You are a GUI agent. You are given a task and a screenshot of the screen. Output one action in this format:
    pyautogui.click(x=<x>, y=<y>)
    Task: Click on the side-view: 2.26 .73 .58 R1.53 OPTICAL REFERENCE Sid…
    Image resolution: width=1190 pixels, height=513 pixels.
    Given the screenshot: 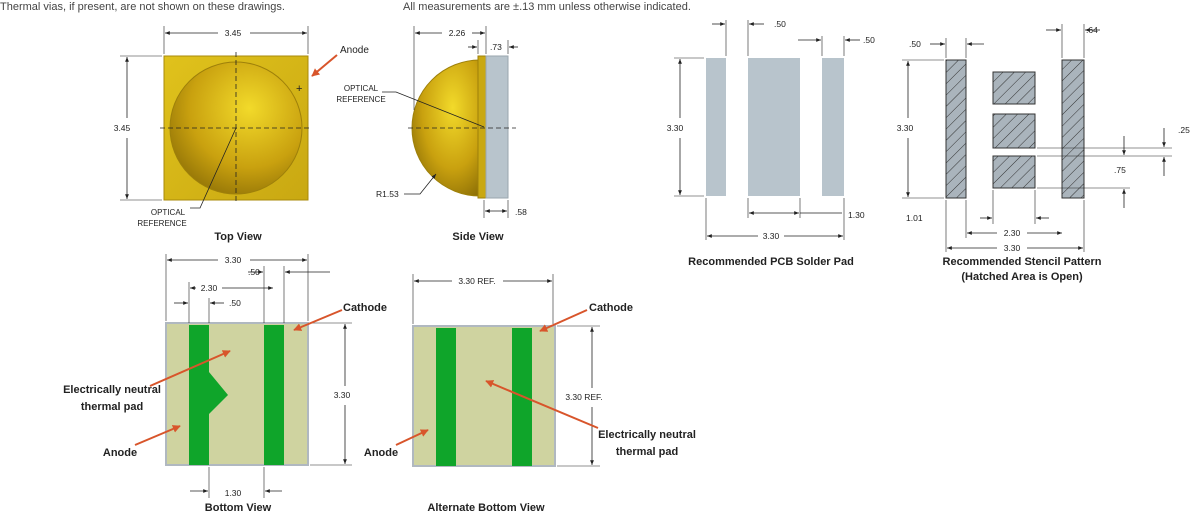 What is the action you would take?
    pyautogui.click(x=431, y=134)
    